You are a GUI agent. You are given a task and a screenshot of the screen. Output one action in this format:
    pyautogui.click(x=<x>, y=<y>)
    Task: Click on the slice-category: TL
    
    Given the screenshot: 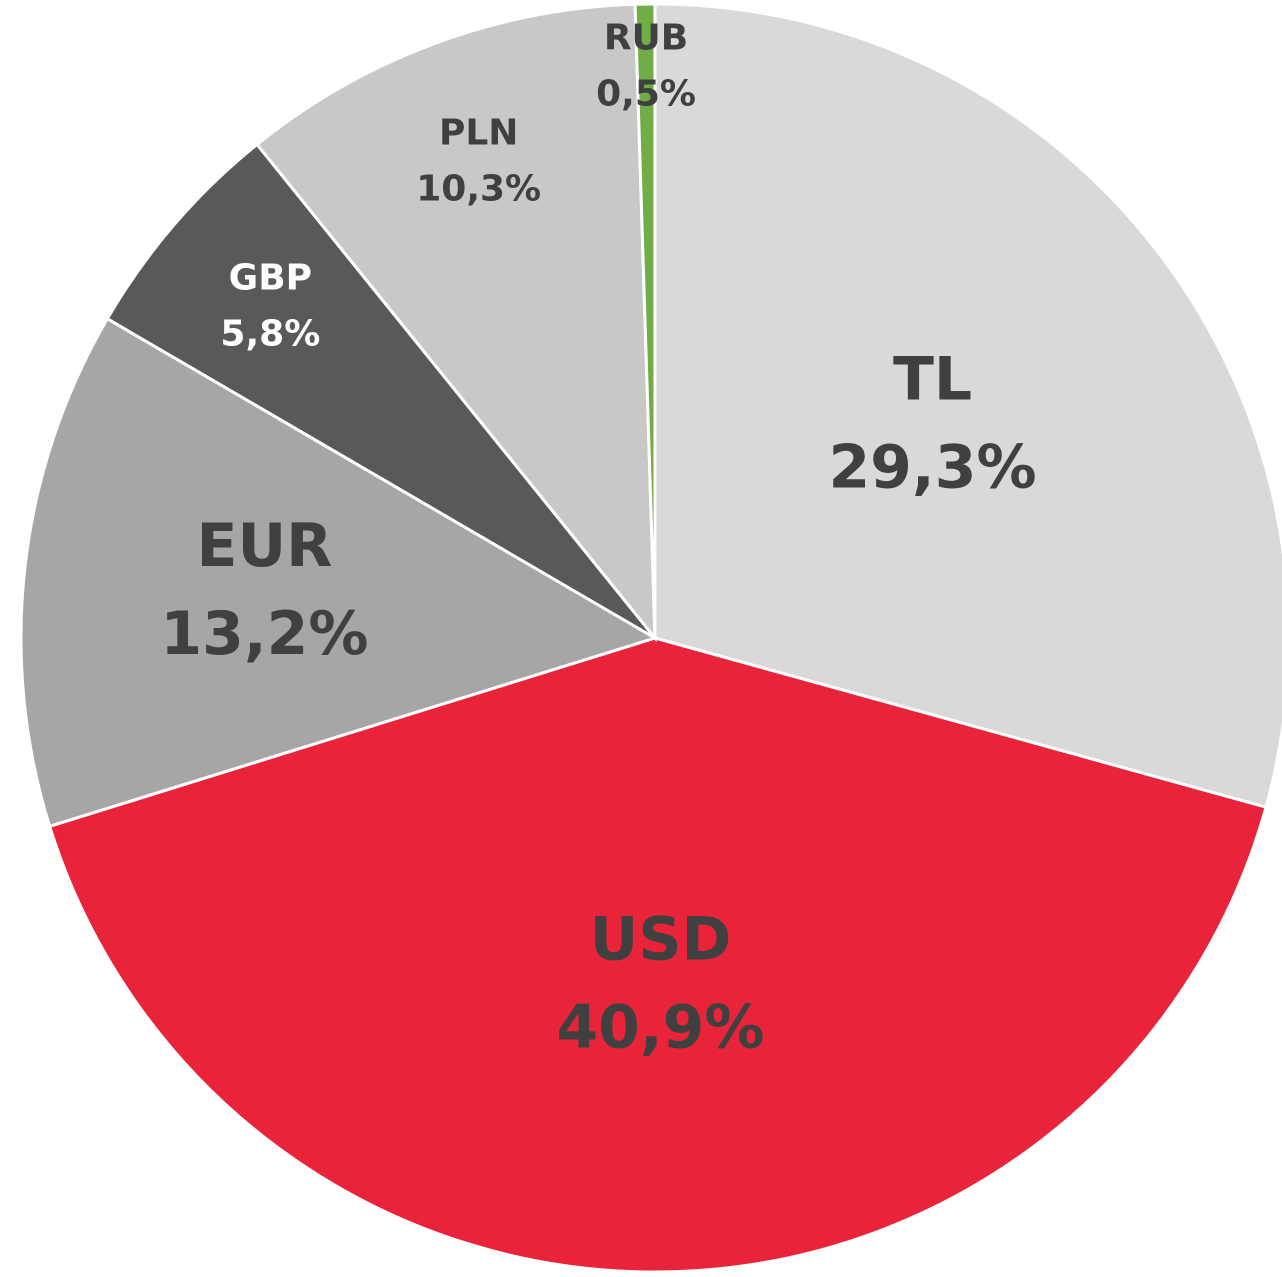 What is the action you would take?
    pyautogui.click(x=932, y=379)
    